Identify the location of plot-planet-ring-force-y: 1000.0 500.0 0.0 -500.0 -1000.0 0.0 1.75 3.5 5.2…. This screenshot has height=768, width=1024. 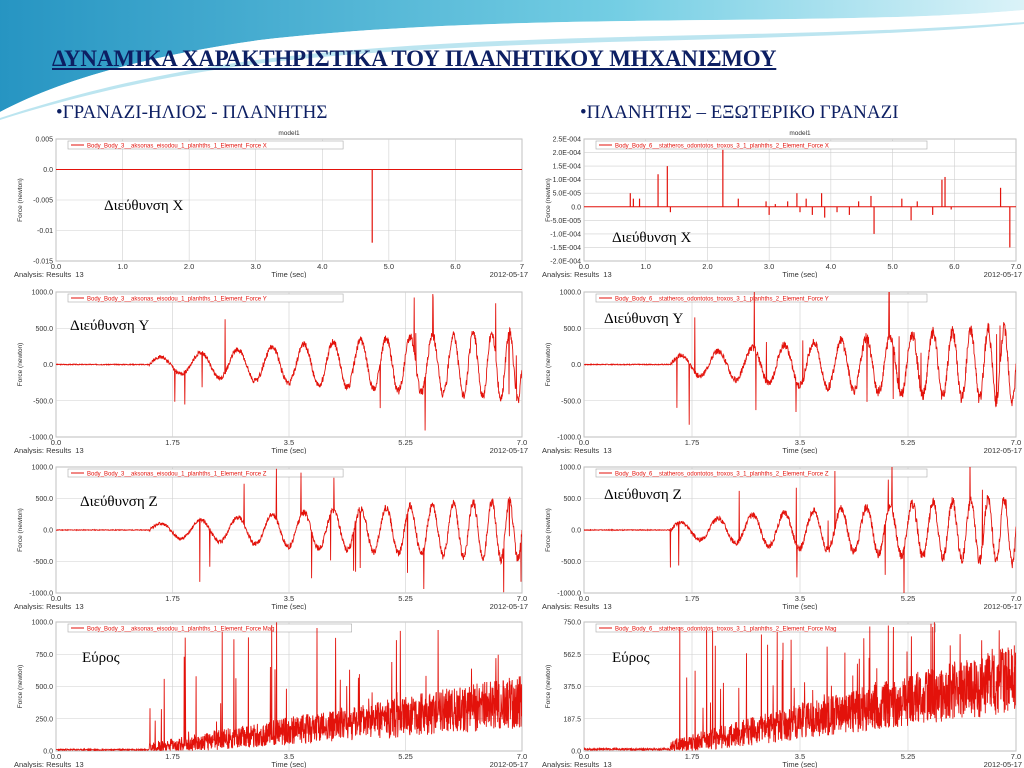
(782, 367).